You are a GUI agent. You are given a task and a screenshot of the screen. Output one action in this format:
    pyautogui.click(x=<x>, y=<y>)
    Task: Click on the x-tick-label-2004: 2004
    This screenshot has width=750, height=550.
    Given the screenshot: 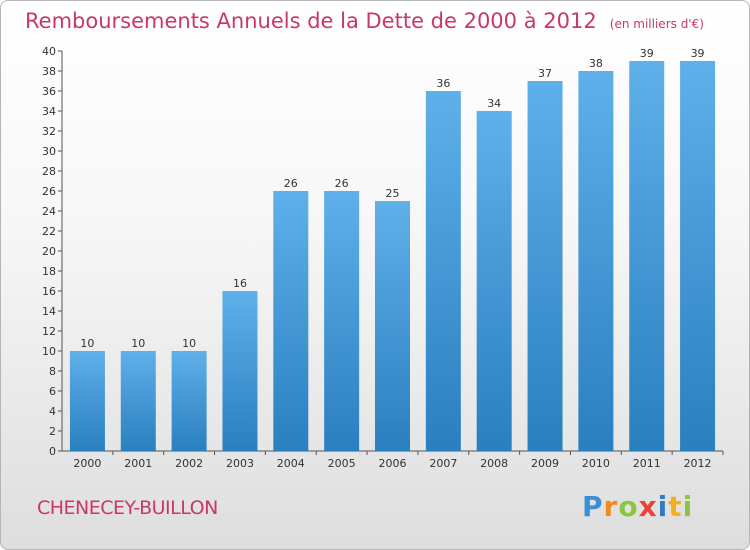 What is the action you would take?
    pyautogui.click(x=291, y=463)
    